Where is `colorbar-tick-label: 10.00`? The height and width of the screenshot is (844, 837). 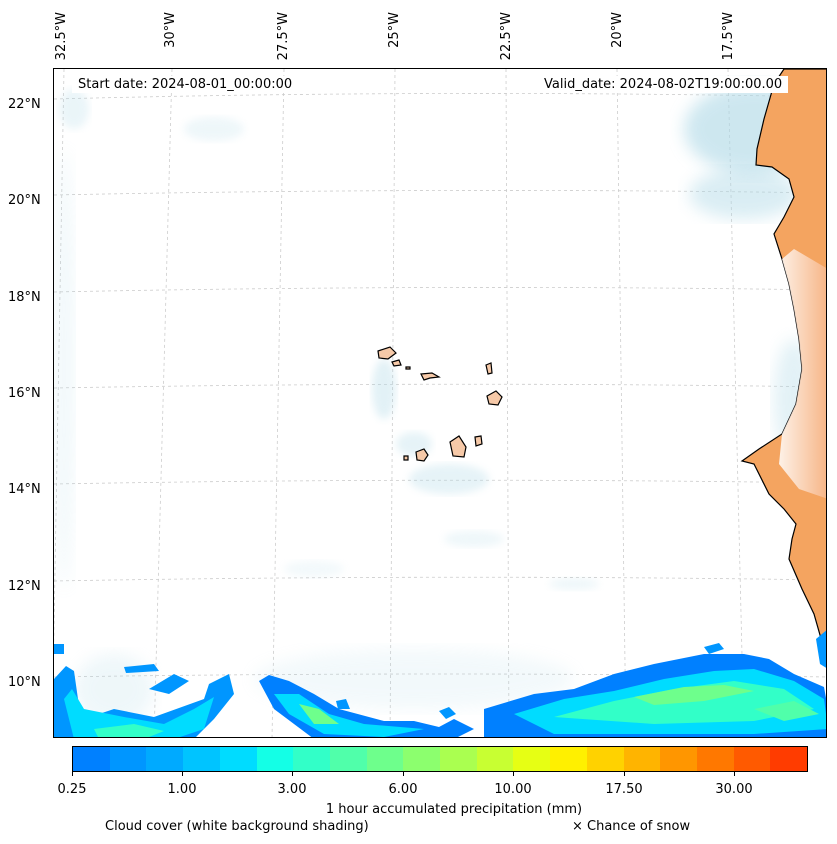 colorbar-tick-label: 10.00 is located at coordinates (513, 789).